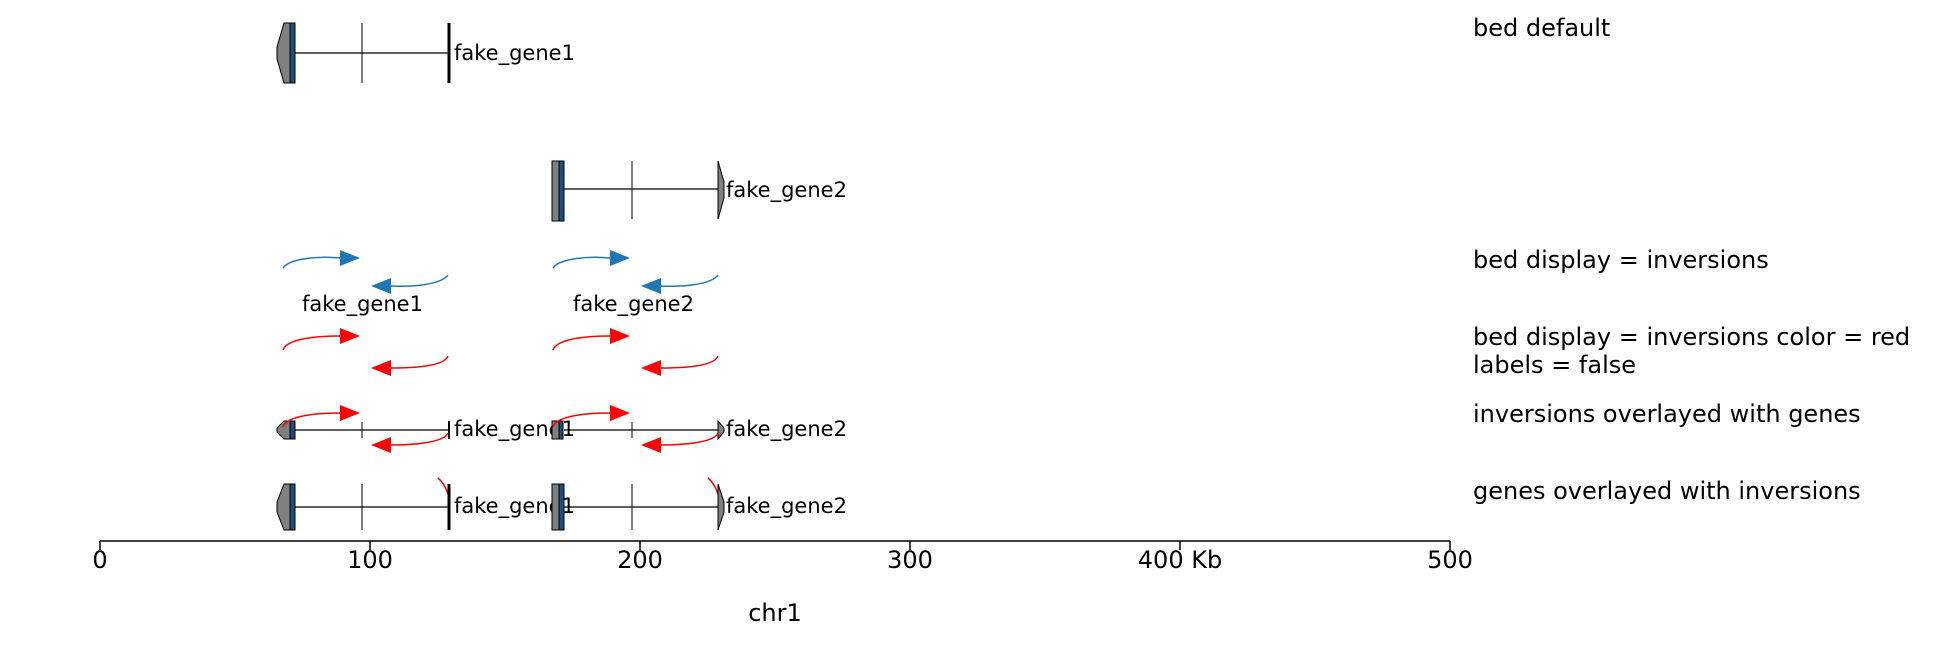 Image resolution: width=1944 pixels, height=646 pixels. Describe the element at coordinates (721, 190) in the screenshot. I see `gene-arrow-end` at that location.